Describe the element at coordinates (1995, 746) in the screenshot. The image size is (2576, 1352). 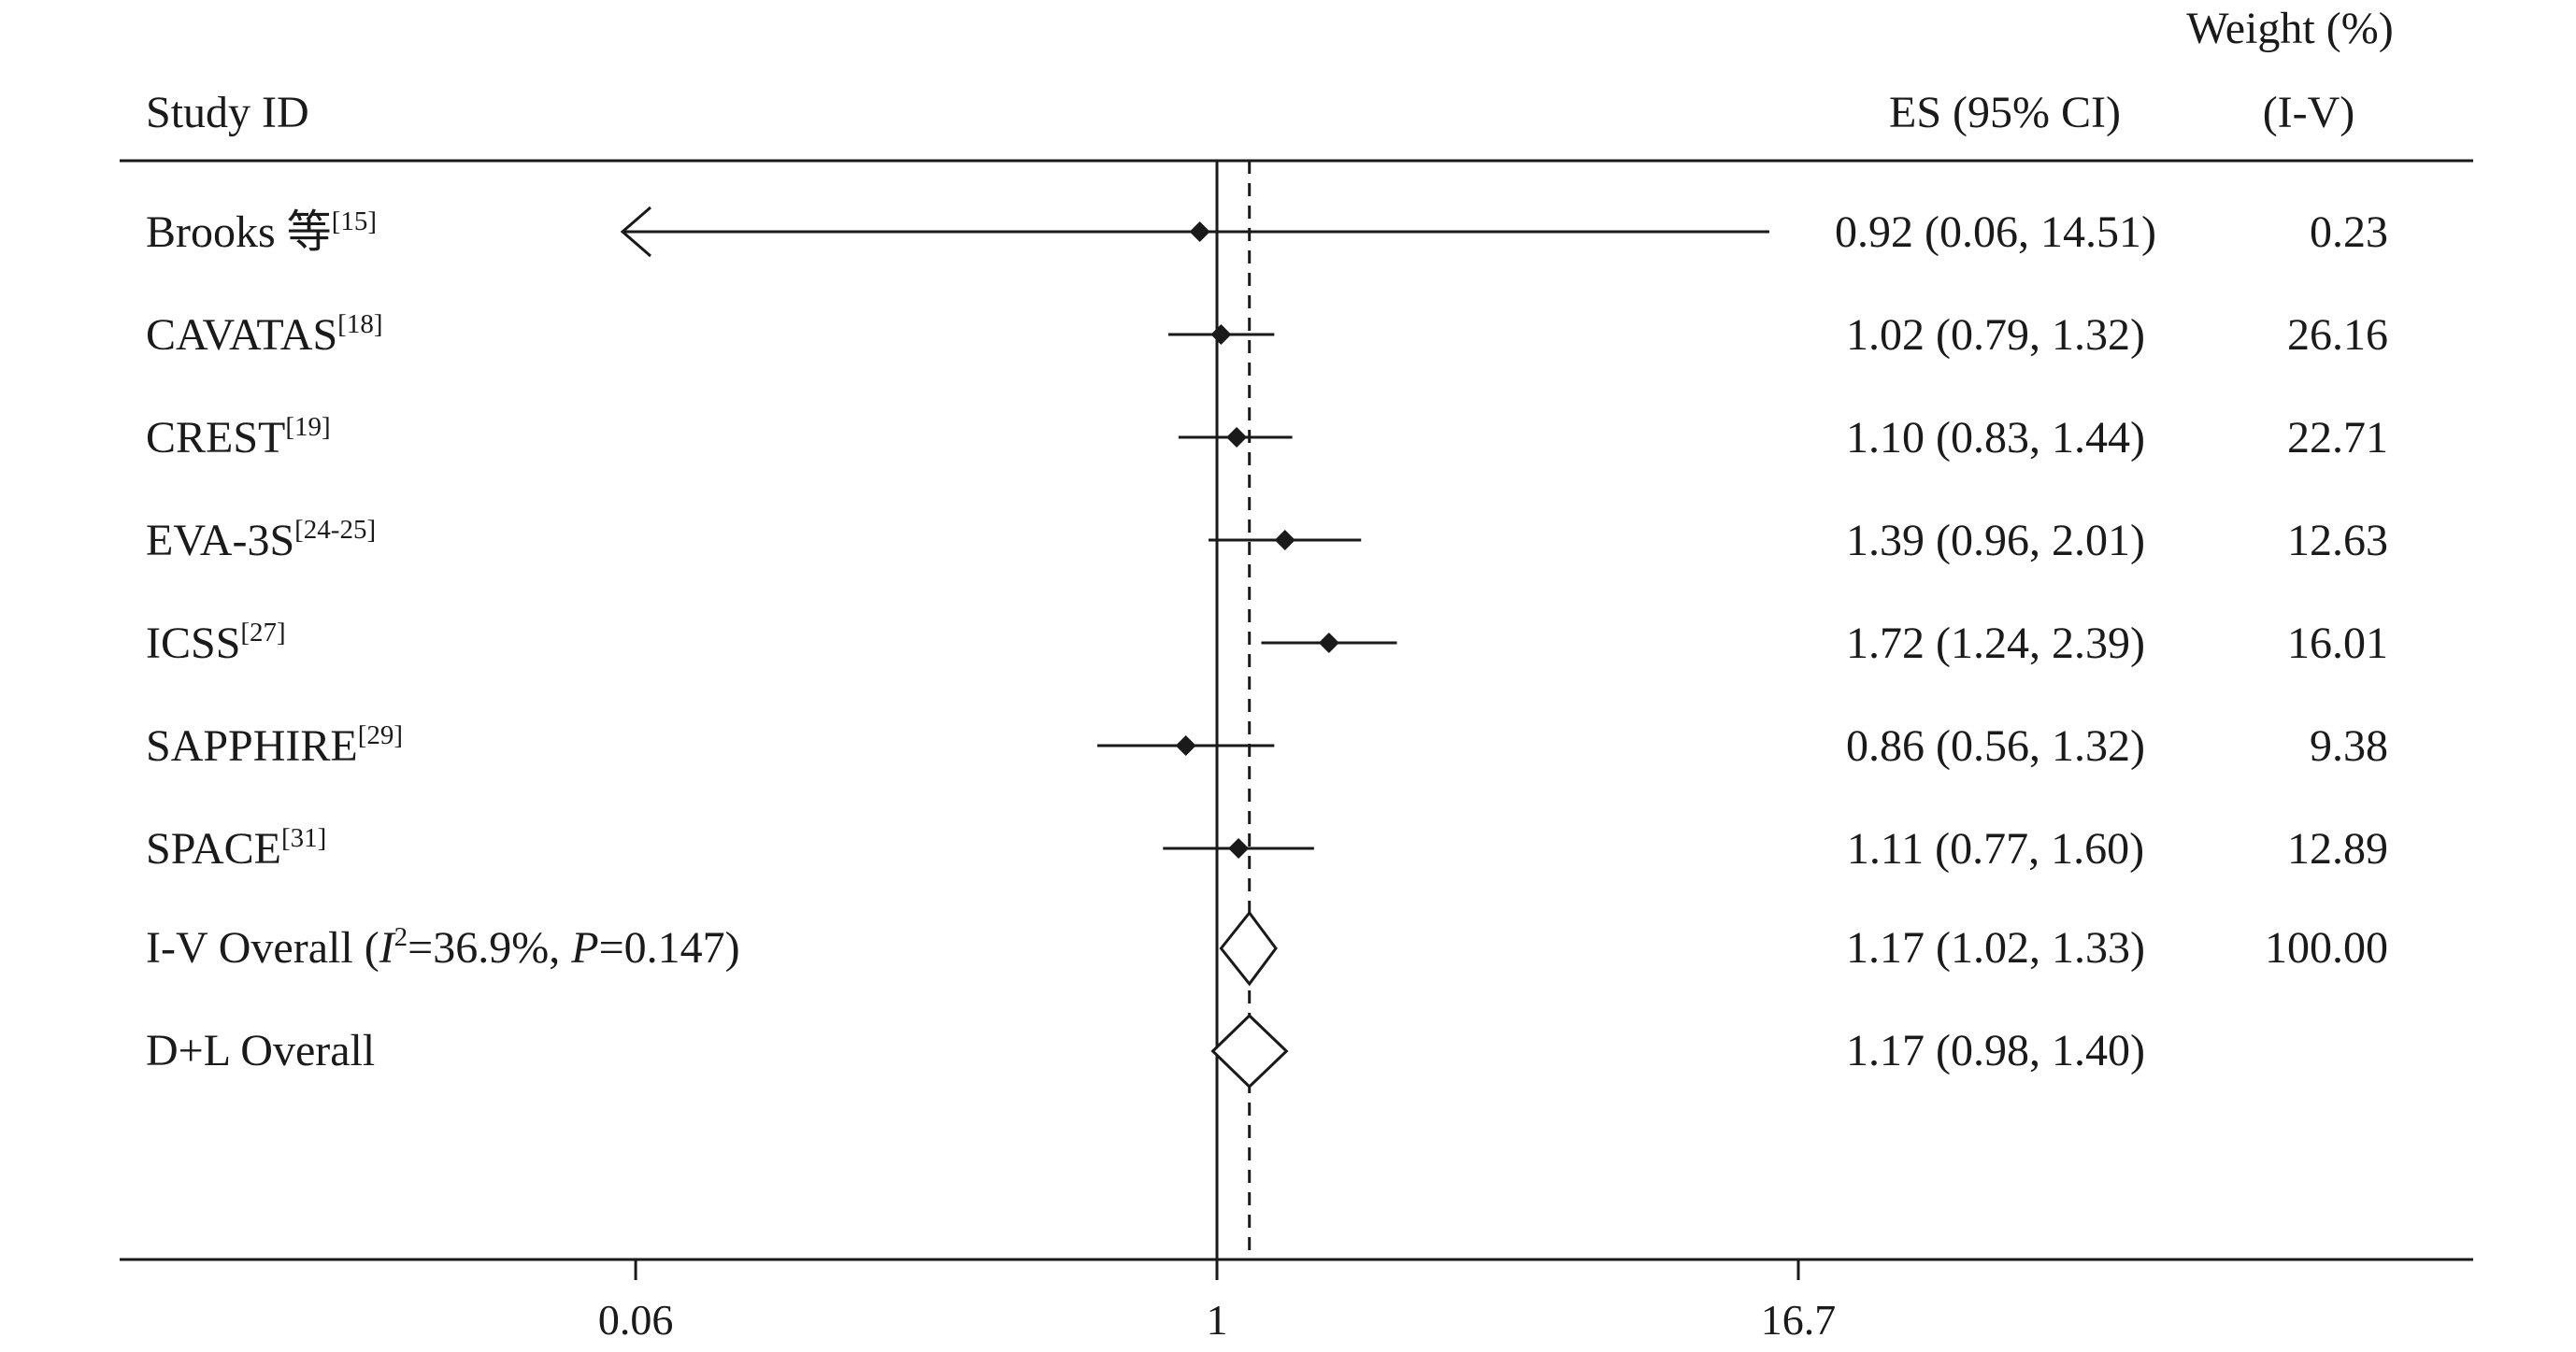
I see `study-es-ci: 0.86 (0.56, 1.32)` at that location.